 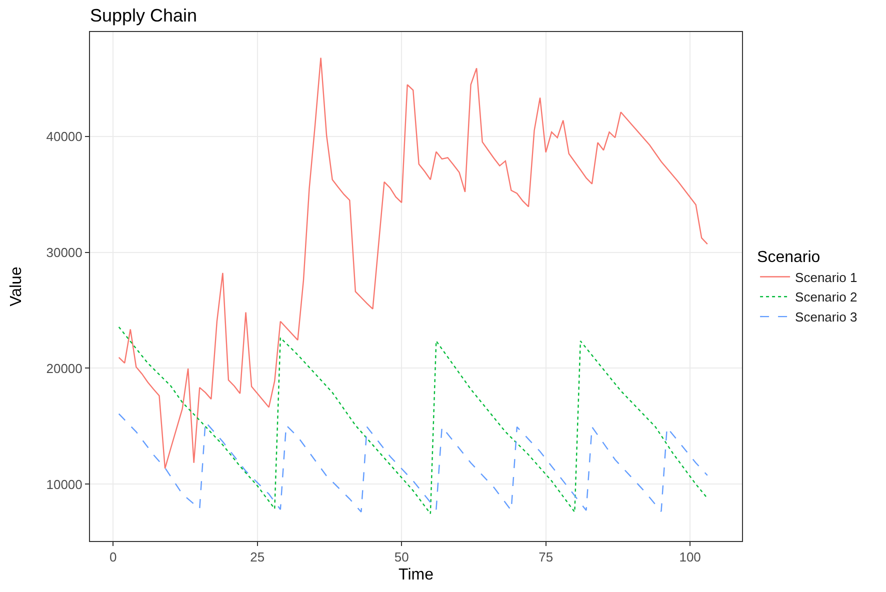 What do you see at coordinates (401, 557) in the screenshot?
I see `x-tick-label: 50` at bounding box center [401, 557].